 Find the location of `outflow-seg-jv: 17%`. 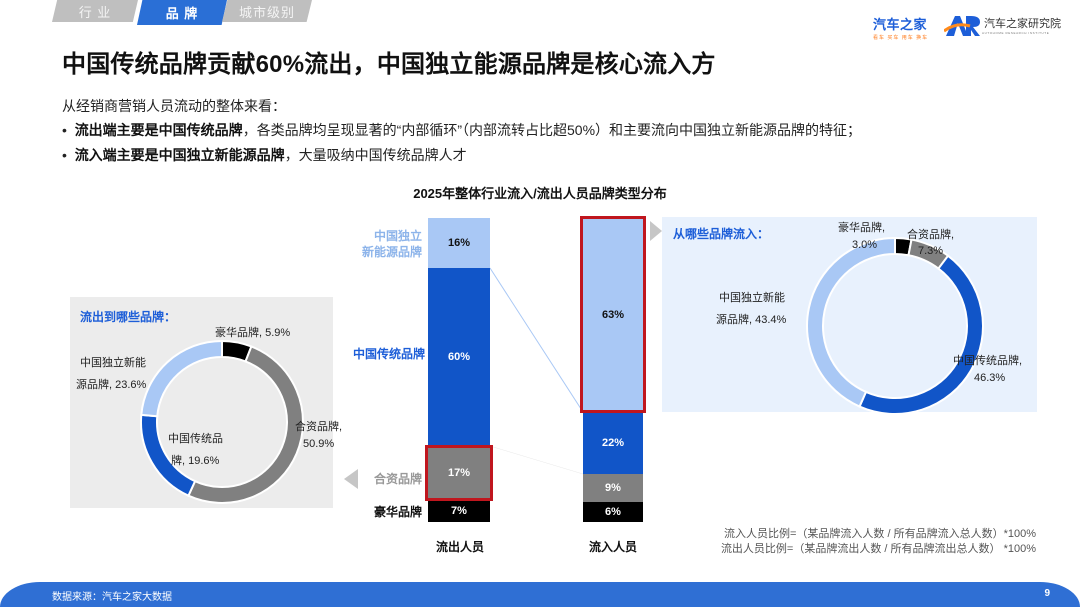

outflow-seg-jv: 17% is located at coordinates (459, 473).